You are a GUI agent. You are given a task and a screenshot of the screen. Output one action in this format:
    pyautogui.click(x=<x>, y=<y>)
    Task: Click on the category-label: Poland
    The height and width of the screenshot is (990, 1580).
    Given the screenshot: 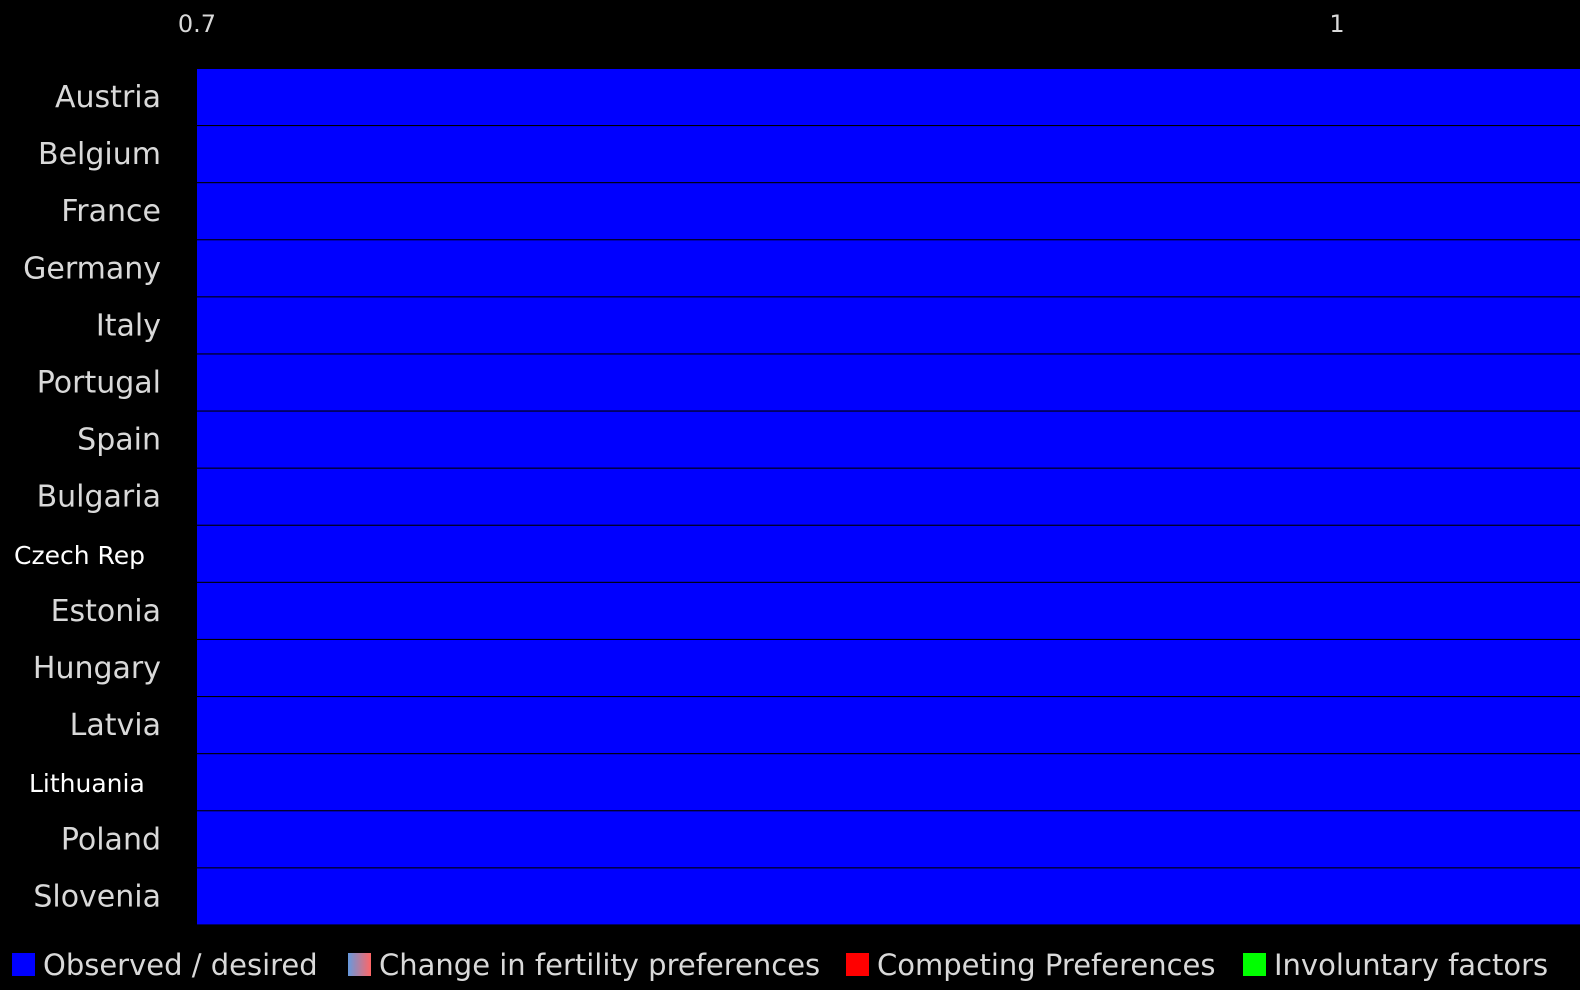 What is the action you would take?
    pyautogui.click(x=111, y=839)
    